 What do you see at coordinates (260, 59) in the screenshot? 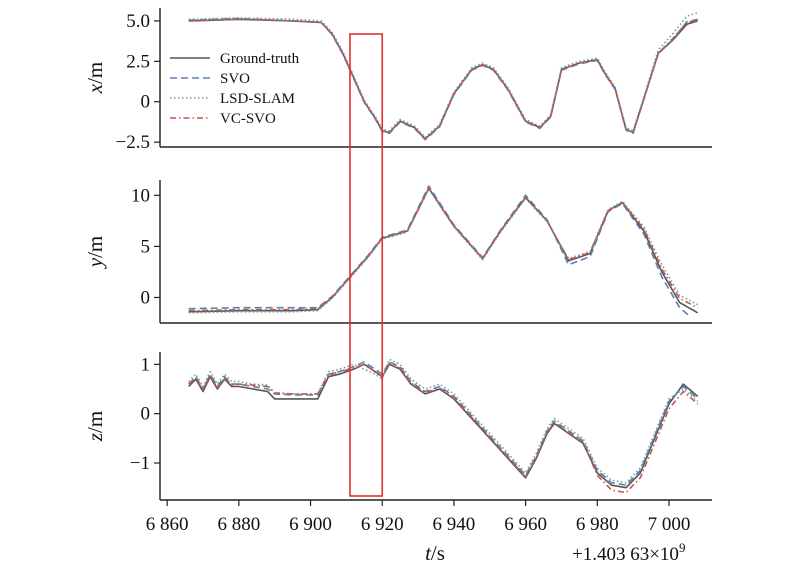
I see `legend-label-ground-truth: Ground-truth` at bounding box center [260, 59].